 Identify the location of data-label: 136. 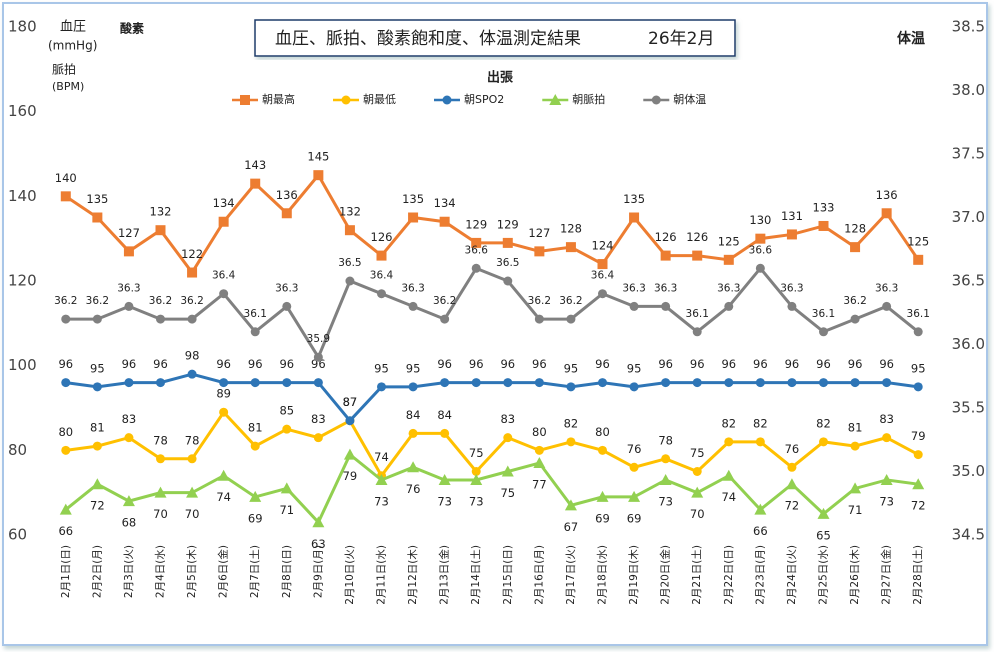
(287, 195).